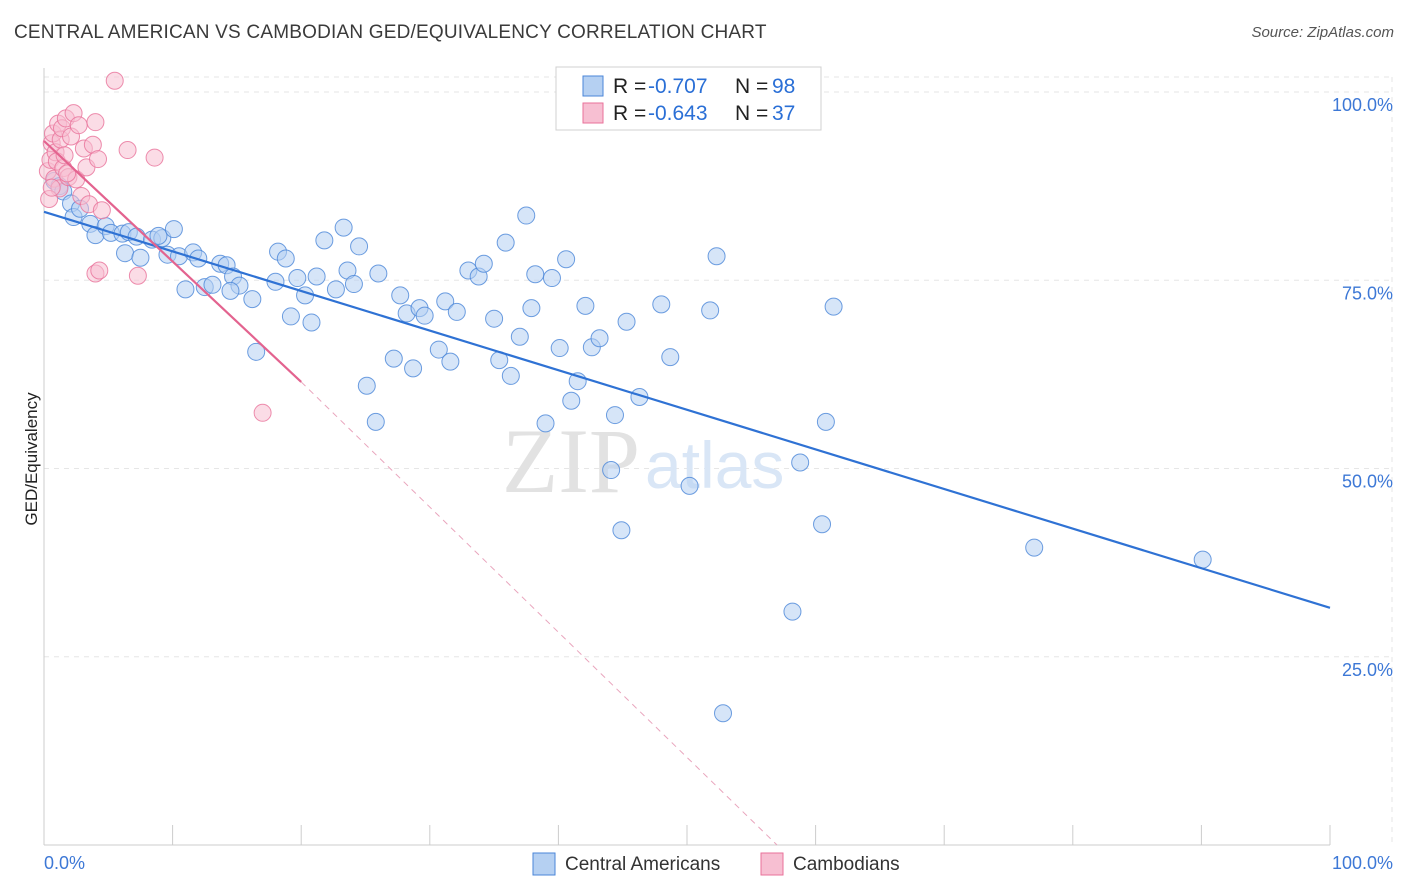 The image size is (1406, 892). Describe the element at coordinates (846, 864) in the screenshot. I see `legend-label-cambodians: Cambodians` at that location.